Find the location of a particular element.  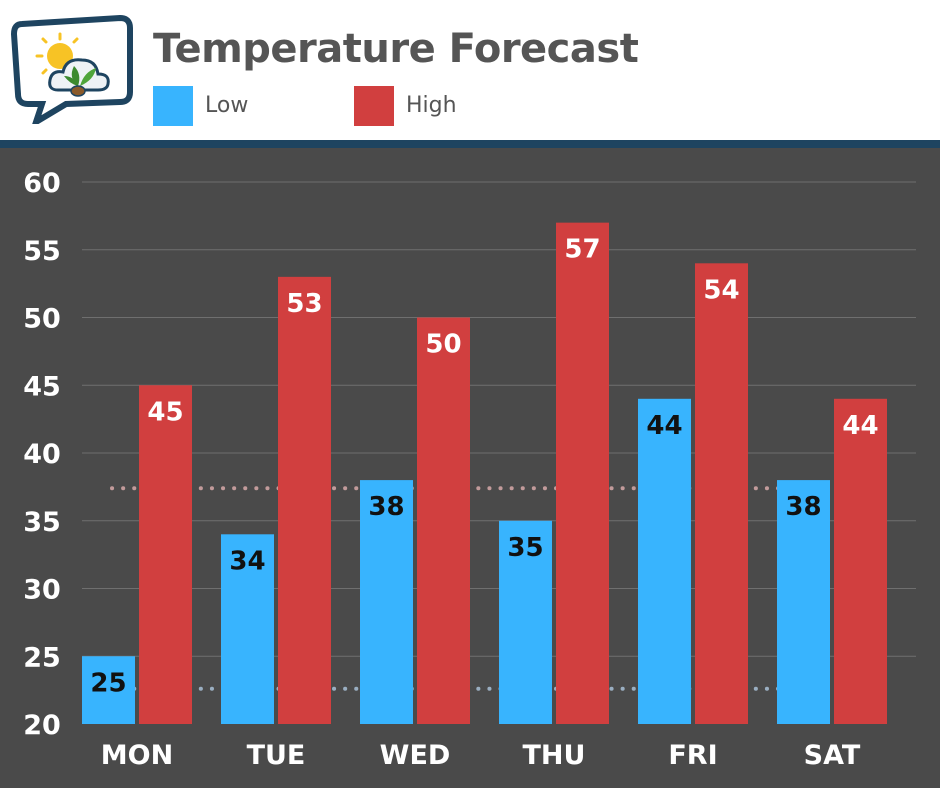

bar-high-tue is located at coordinates (304, 500).